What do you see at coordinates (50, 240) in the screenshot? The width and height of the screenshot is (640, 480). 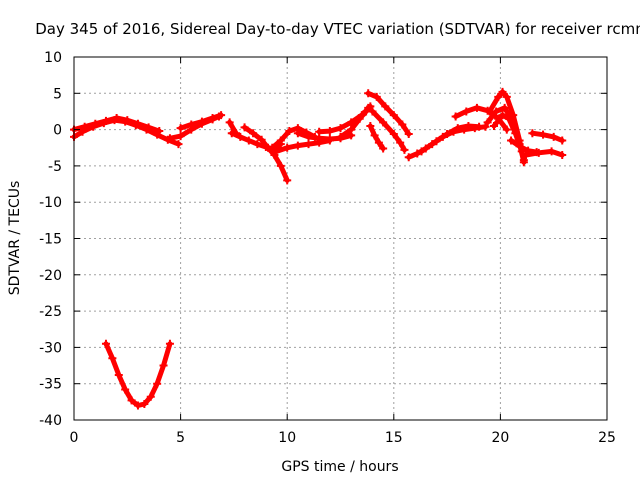 I see `y-tick-label: -15` at bounding box center [50, 240].